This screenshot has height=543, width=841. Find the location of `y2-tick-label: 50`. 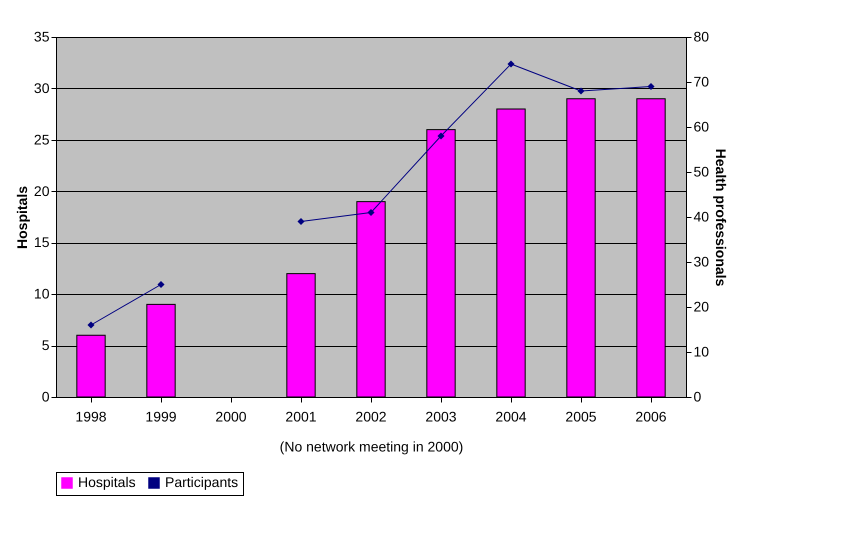

y2-tick-label: 50 is located at coordinates (702, 172).